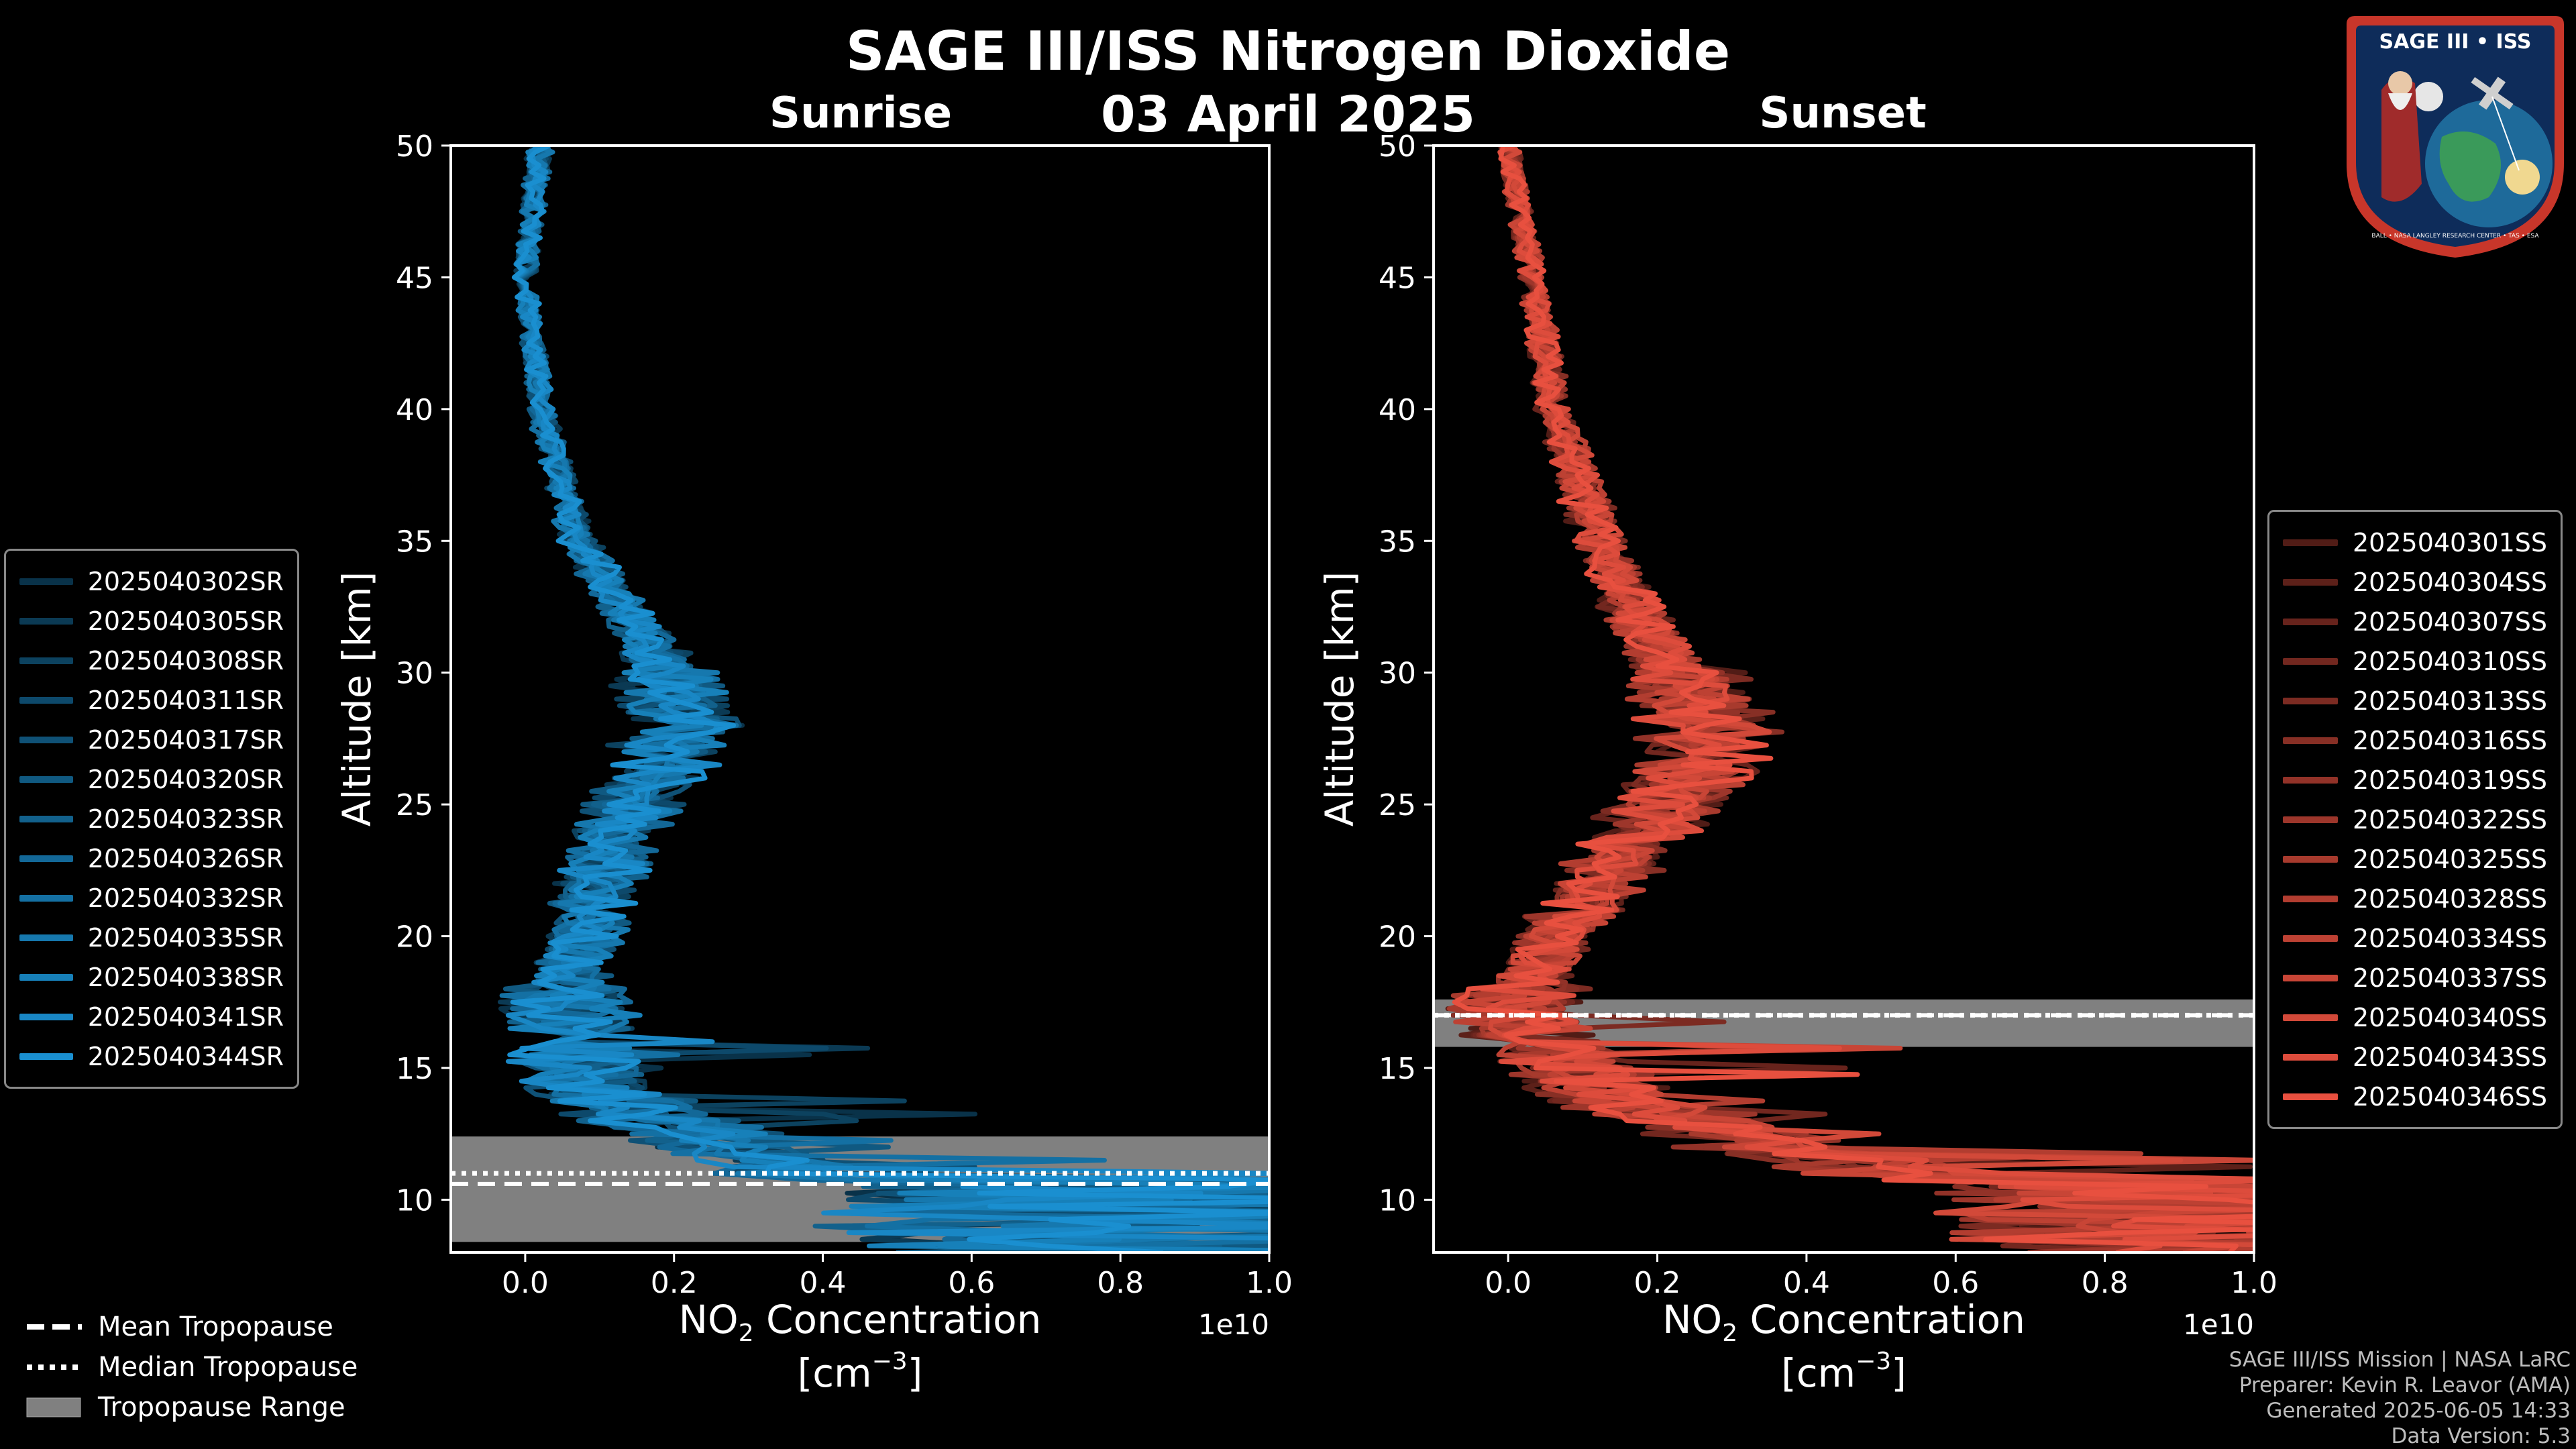 The height and width of the screenshot is (1449, 2576). I want to click on legend-item: 2025040332SR, so click(151, 898).